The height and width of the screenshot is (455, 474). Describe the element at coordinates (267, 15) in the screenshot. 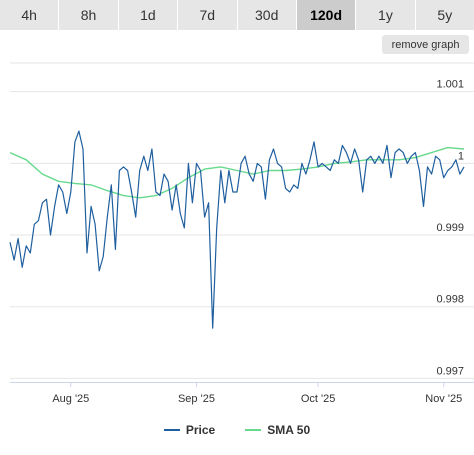

I see `range-tab-30d: 30d` at that location.